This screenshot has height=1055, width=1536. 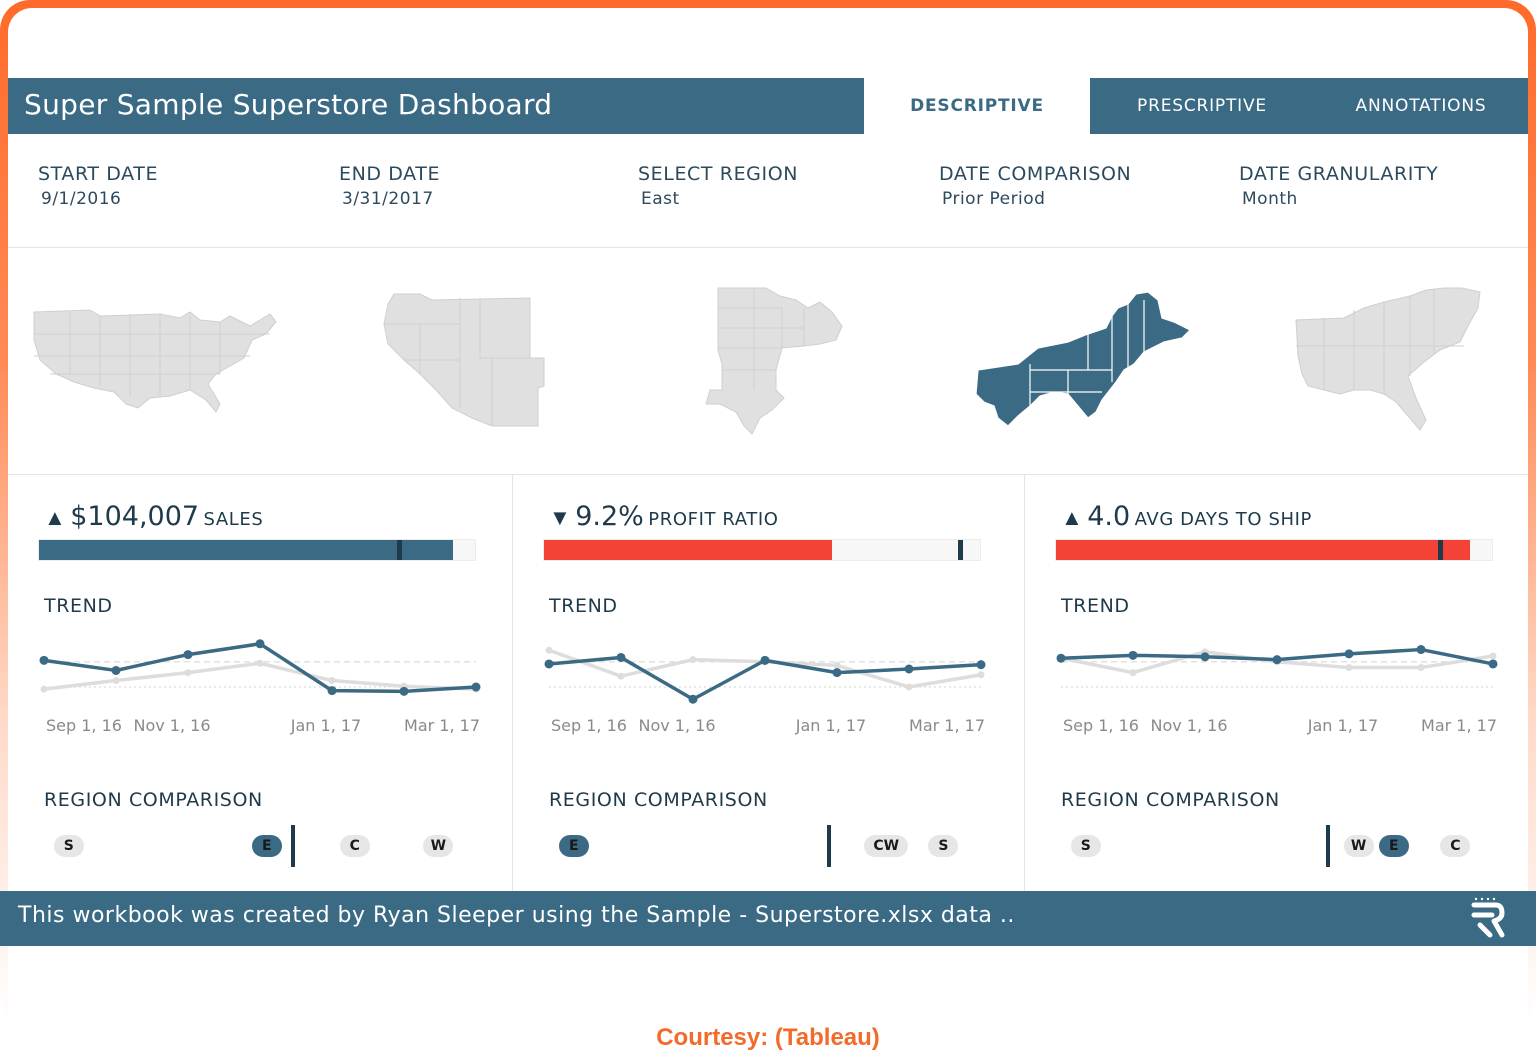 I want to click on x-tick-label: Jan 1, 17, so click(x=1342, y=725).